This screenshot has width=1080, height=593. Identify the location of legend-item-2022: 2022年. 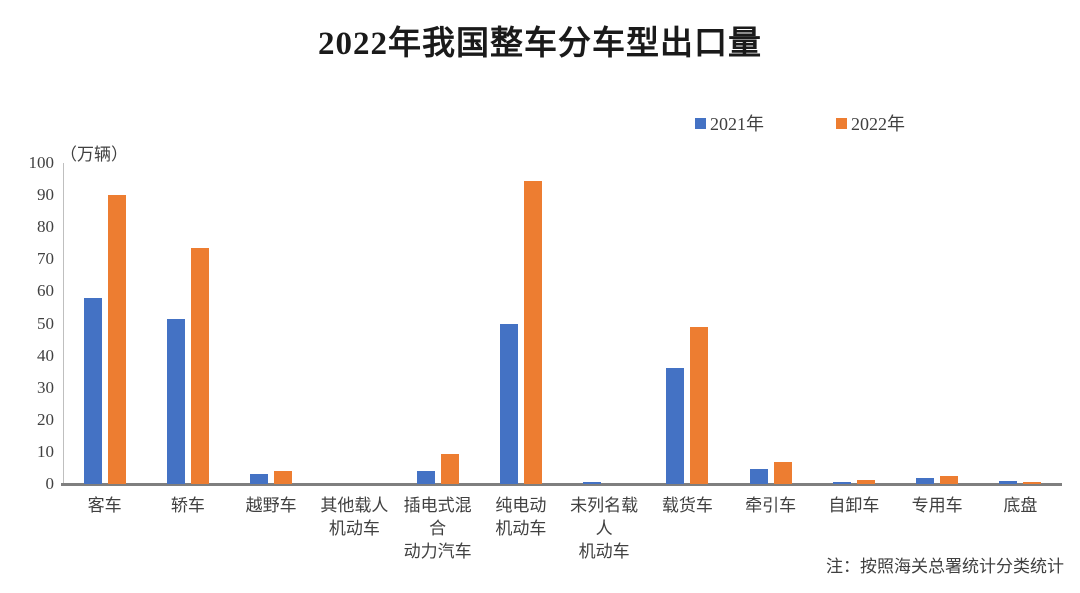
(870, 123).